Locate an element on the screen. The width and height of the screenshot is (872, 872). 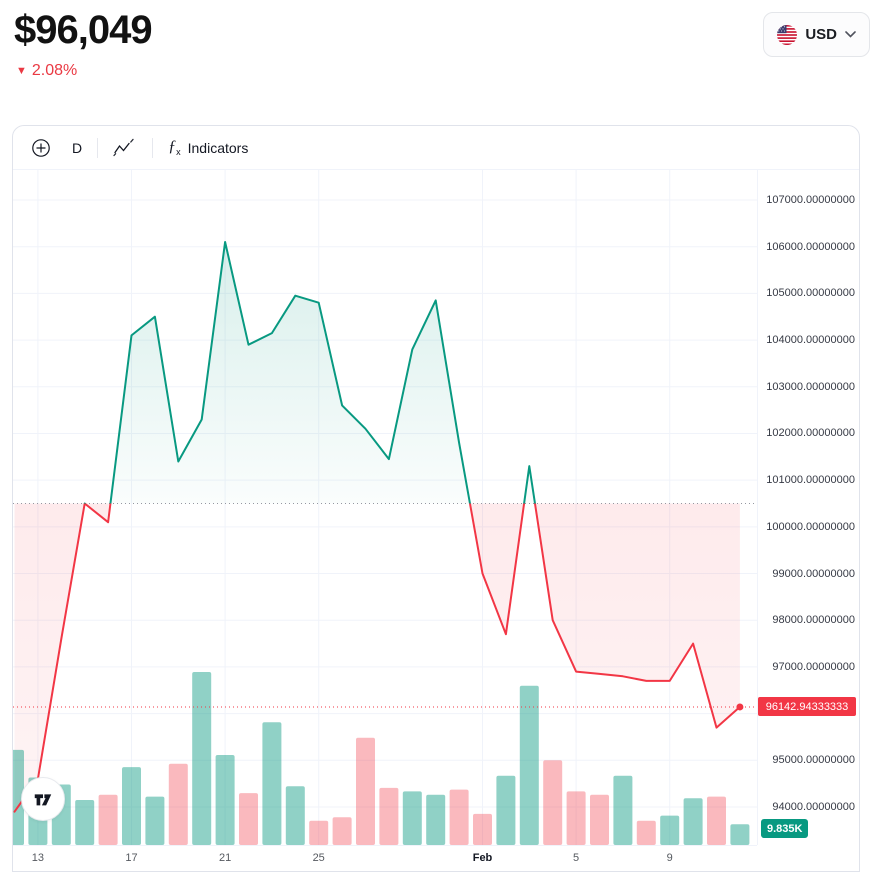
indicators-label: Indicators is located at coordinates (218, 147).